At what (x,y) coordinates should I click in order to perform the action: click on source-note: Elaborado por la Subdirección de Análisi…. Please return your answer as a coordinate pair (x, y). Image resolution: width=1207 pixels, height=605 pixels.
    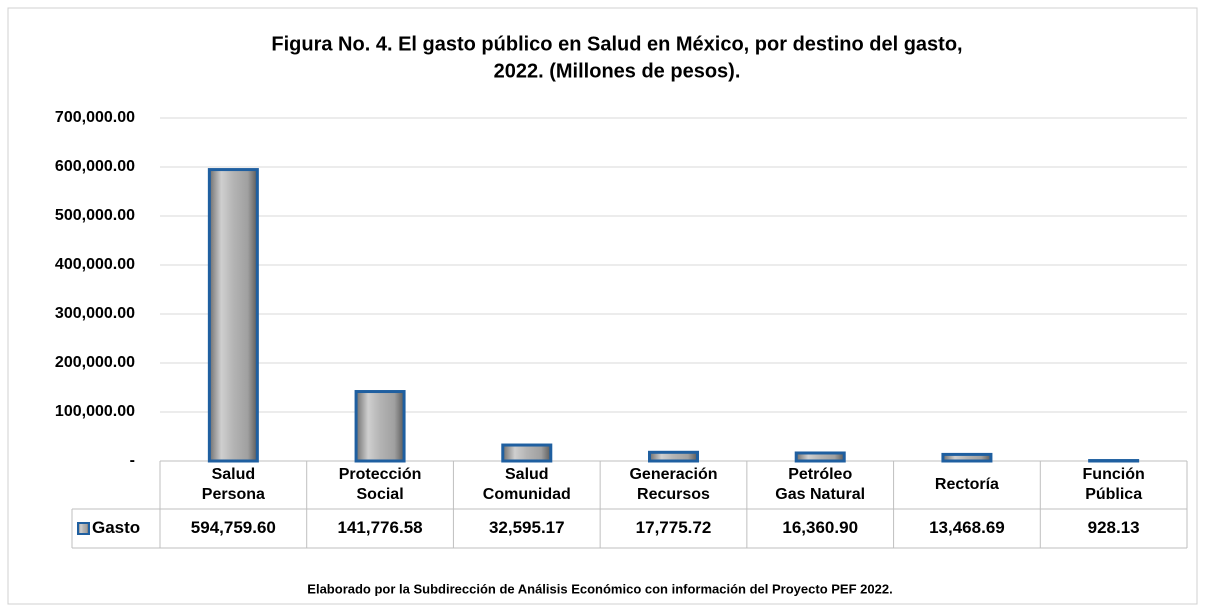
    Looking at the image, I should click on (599, 588).